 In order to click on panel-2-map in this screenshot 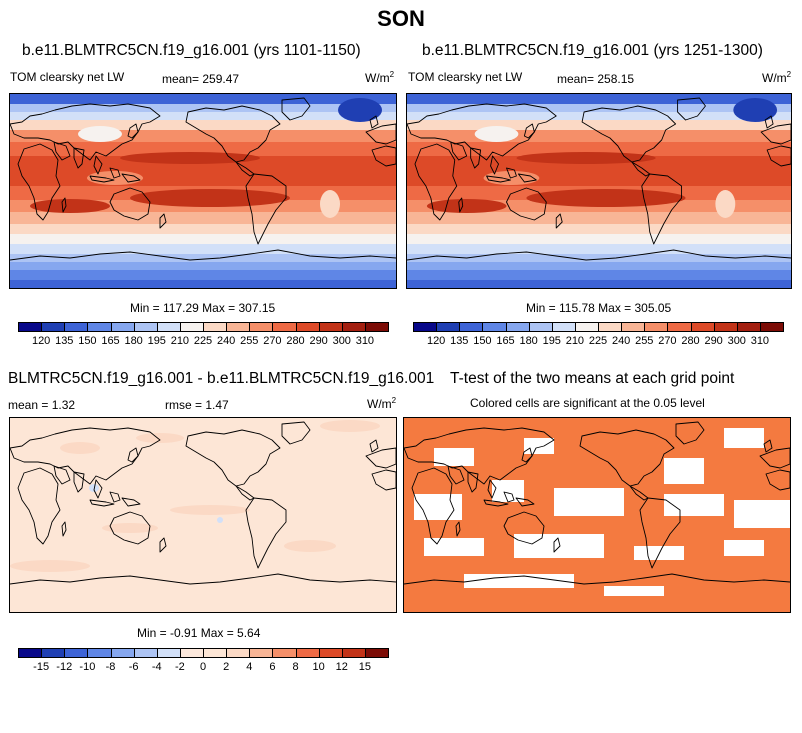, I will do `click(599, 191)`.